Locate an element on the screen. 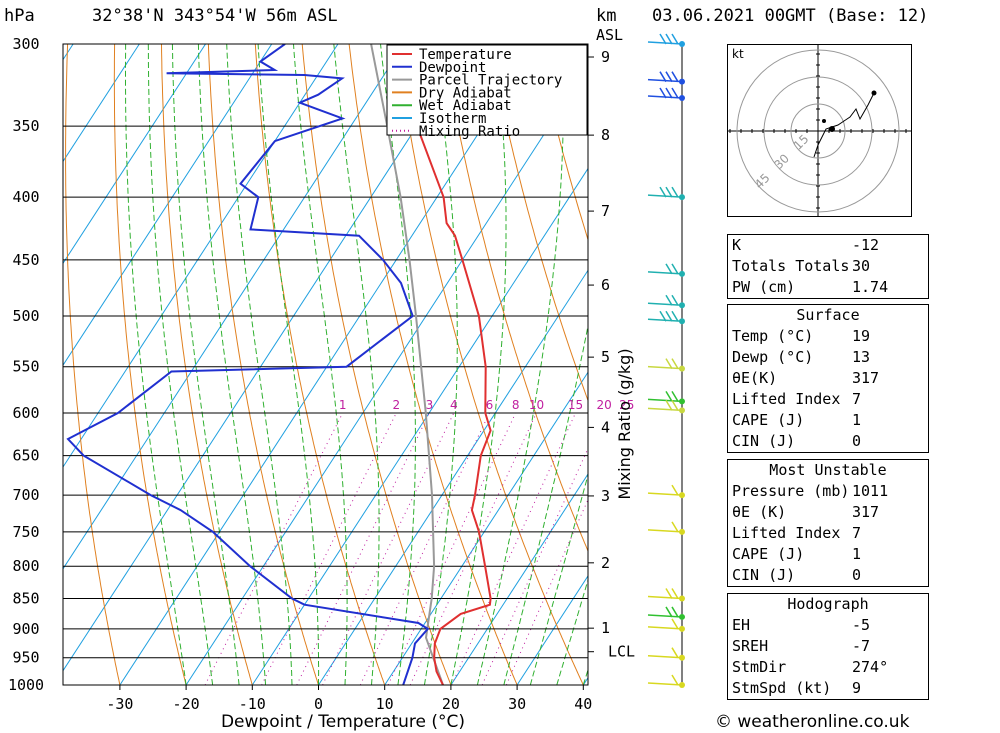 This screenshot has height=733, width=1000. pressure-unit-label: hPa is located at coordinates (19, 16).